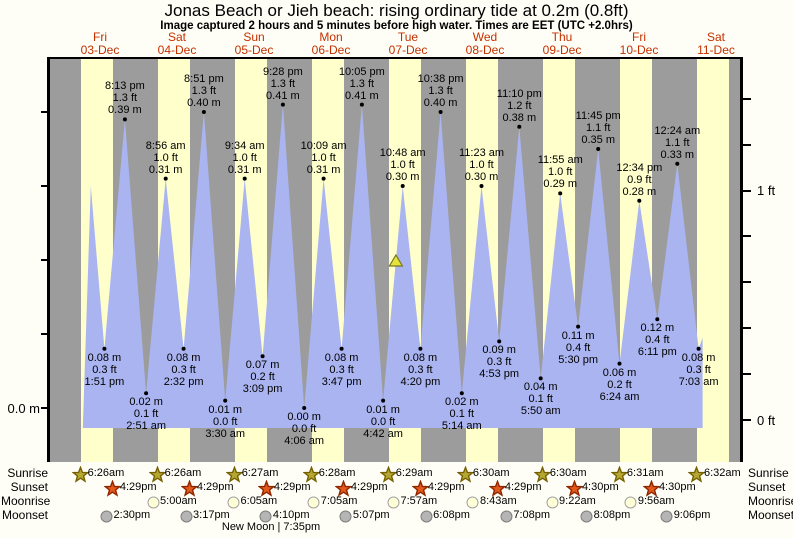  Describe the element at coordinates (656, 501) in the screenshot. I see `moonrise-time: 9:56am` at that location.